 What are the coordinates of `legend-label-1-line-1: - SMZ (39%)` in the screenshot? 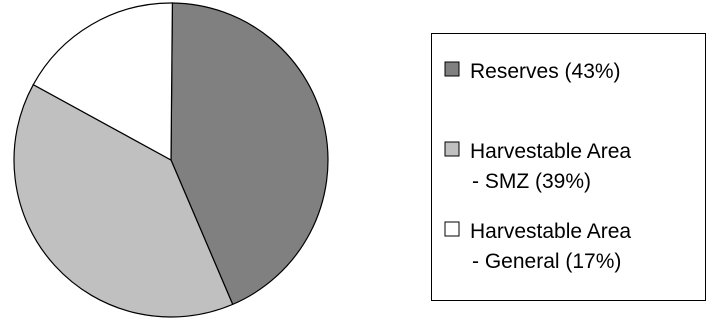 It's located at (531, 181).